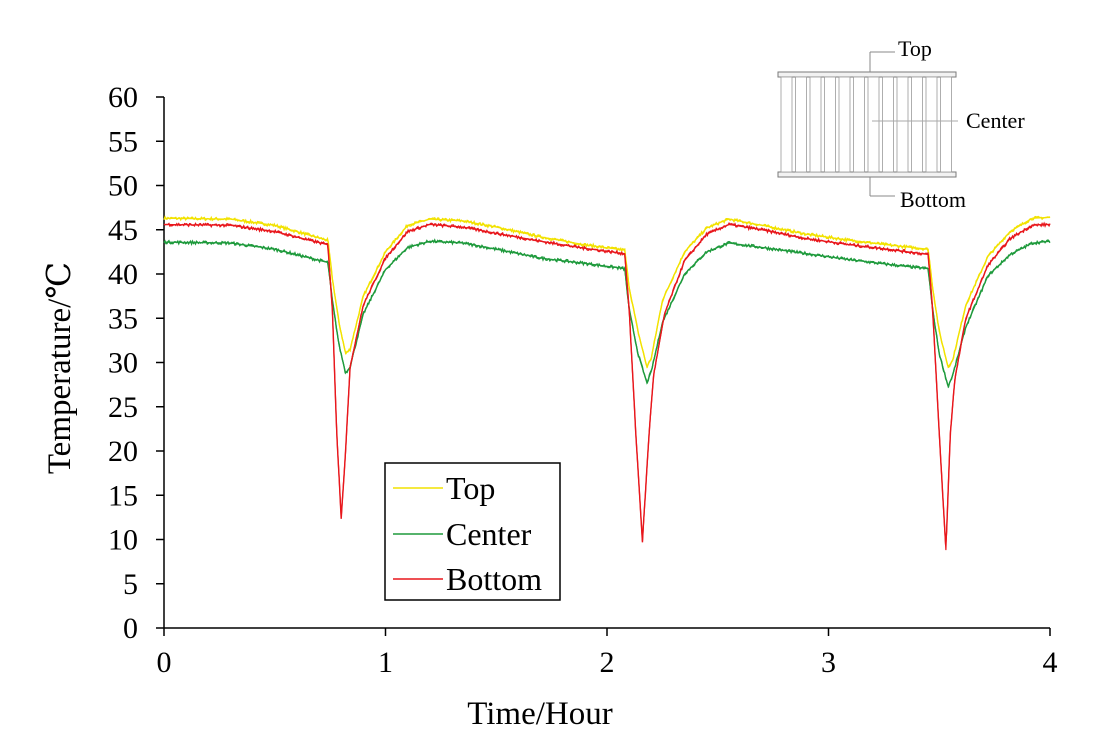  I want to click on y-axis-title: Temperature/℃, so click(60, 368).